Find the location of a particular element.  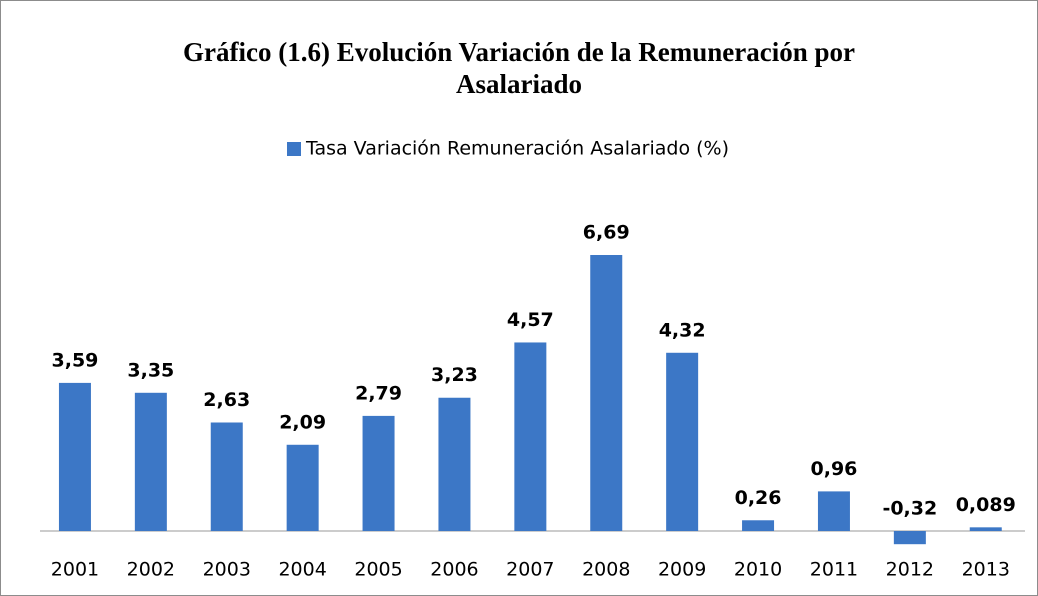

x-tick-label: 2008 is located at coordinates (606, 570).